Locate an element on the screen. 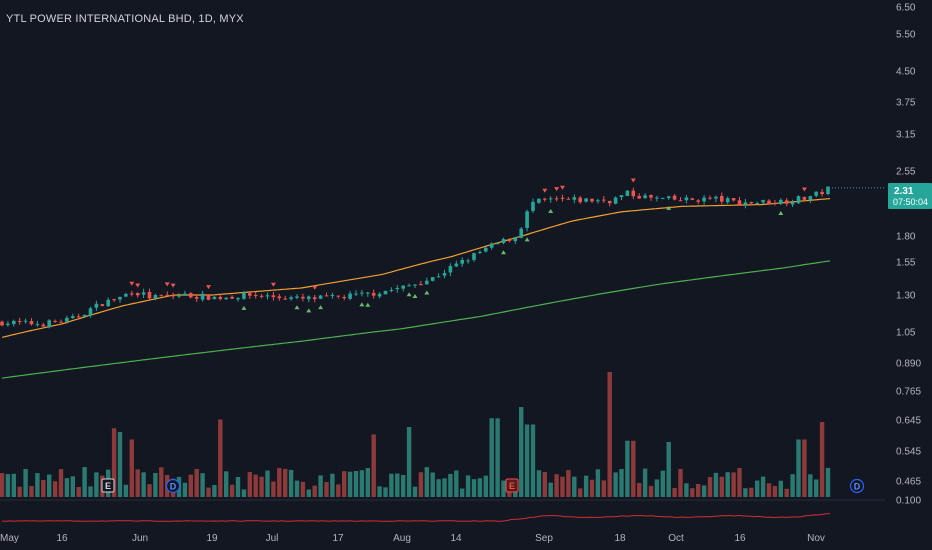  price-tick-label: 5.50 is located at coordinates (906, 35).